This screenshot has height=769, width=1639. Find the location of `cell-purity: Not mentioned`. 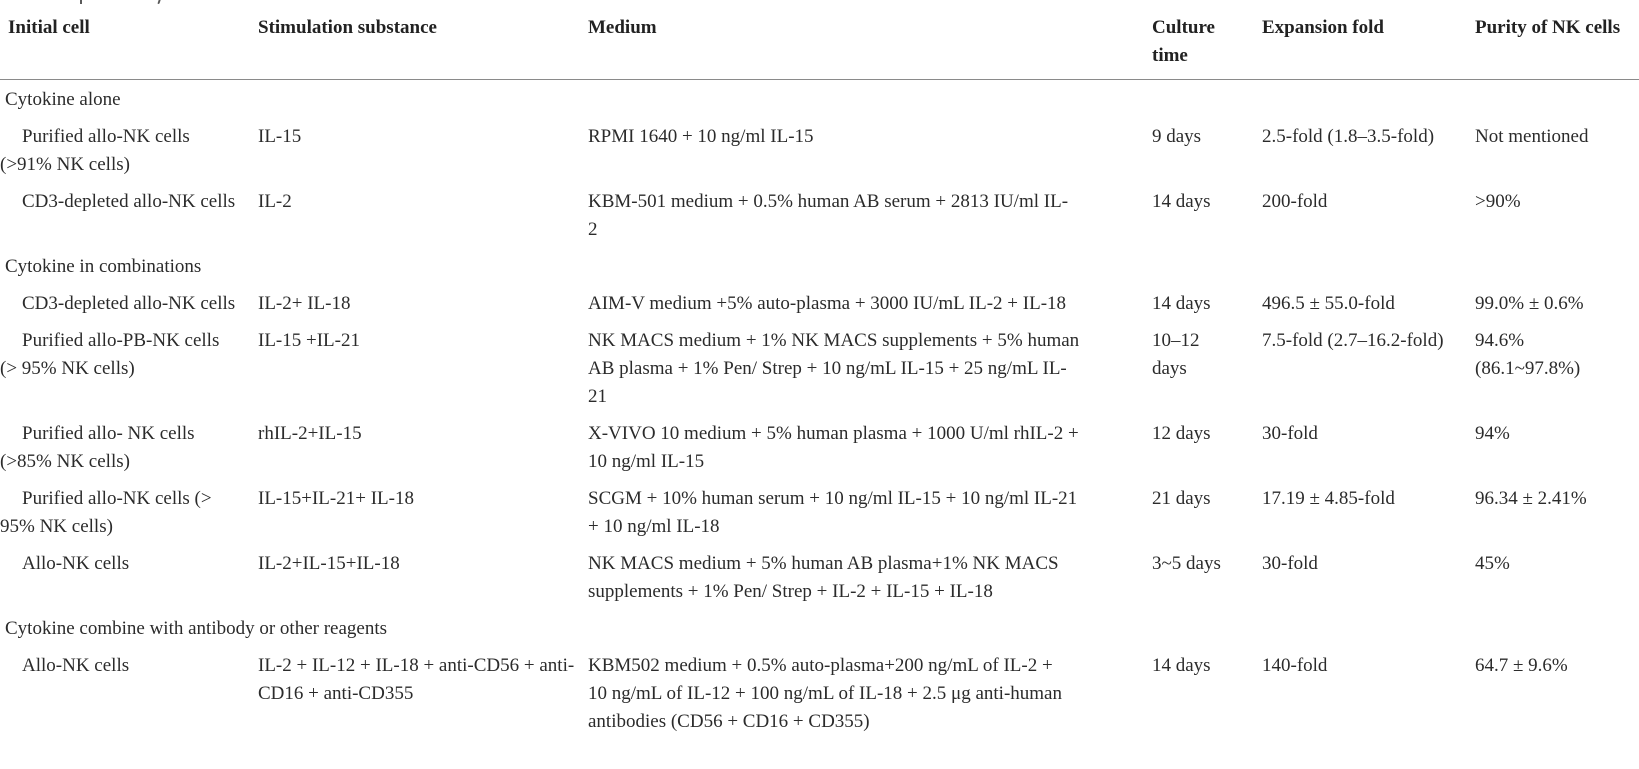

cell-purity: Not mentioned is located at coordinates (1532, 136).